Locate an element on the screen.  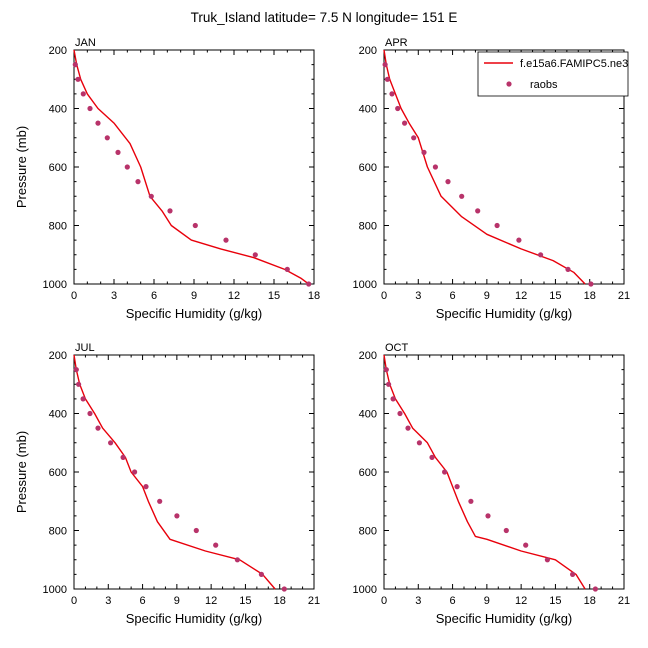
legend-obs-swatch is located at coordinates (509, 84).